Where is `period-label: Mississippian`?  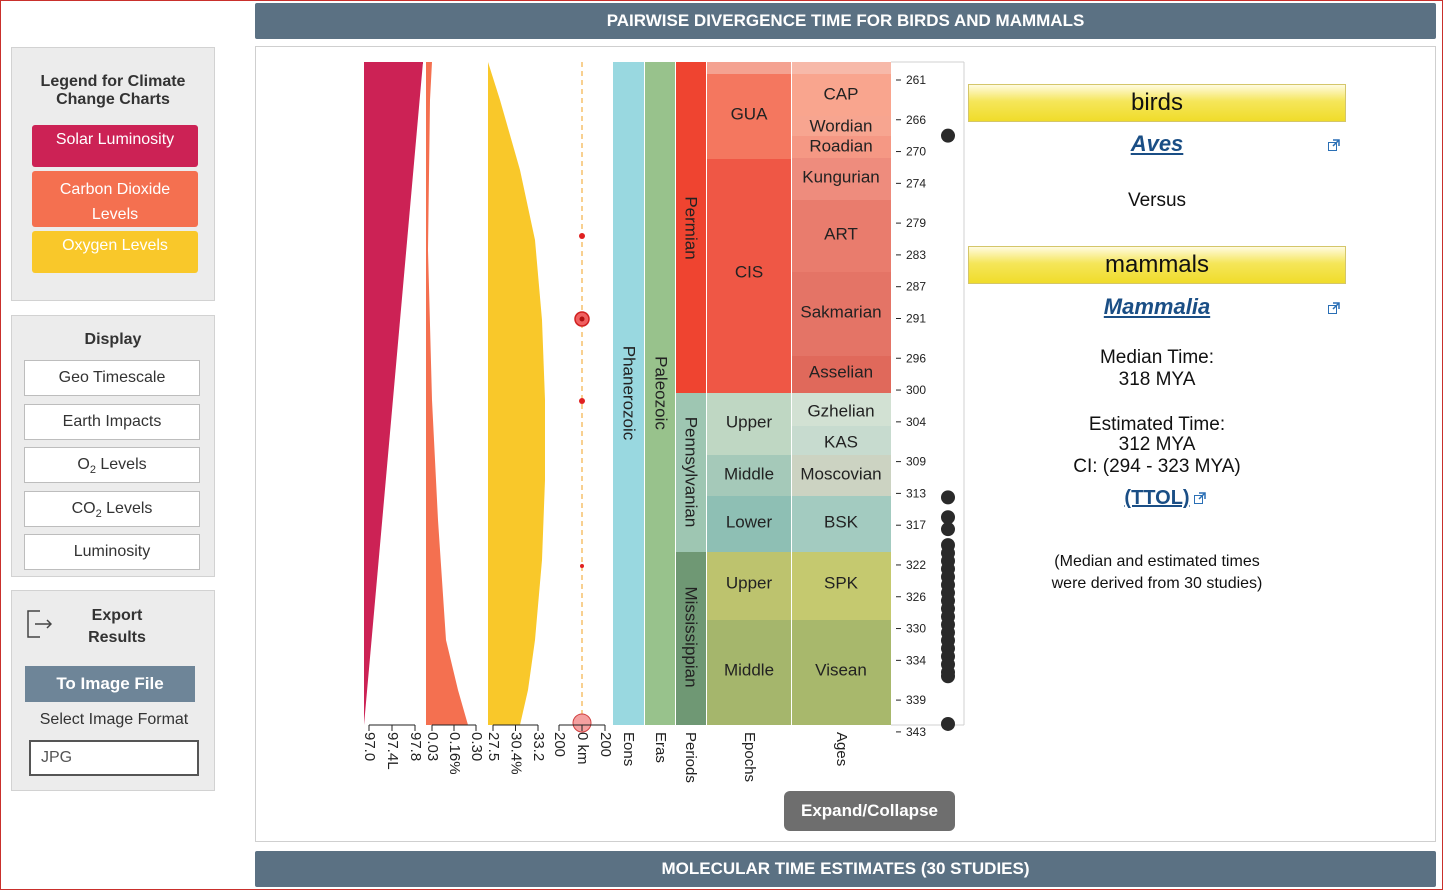 period-label: Mississippian is located at coordinates (691, 636).